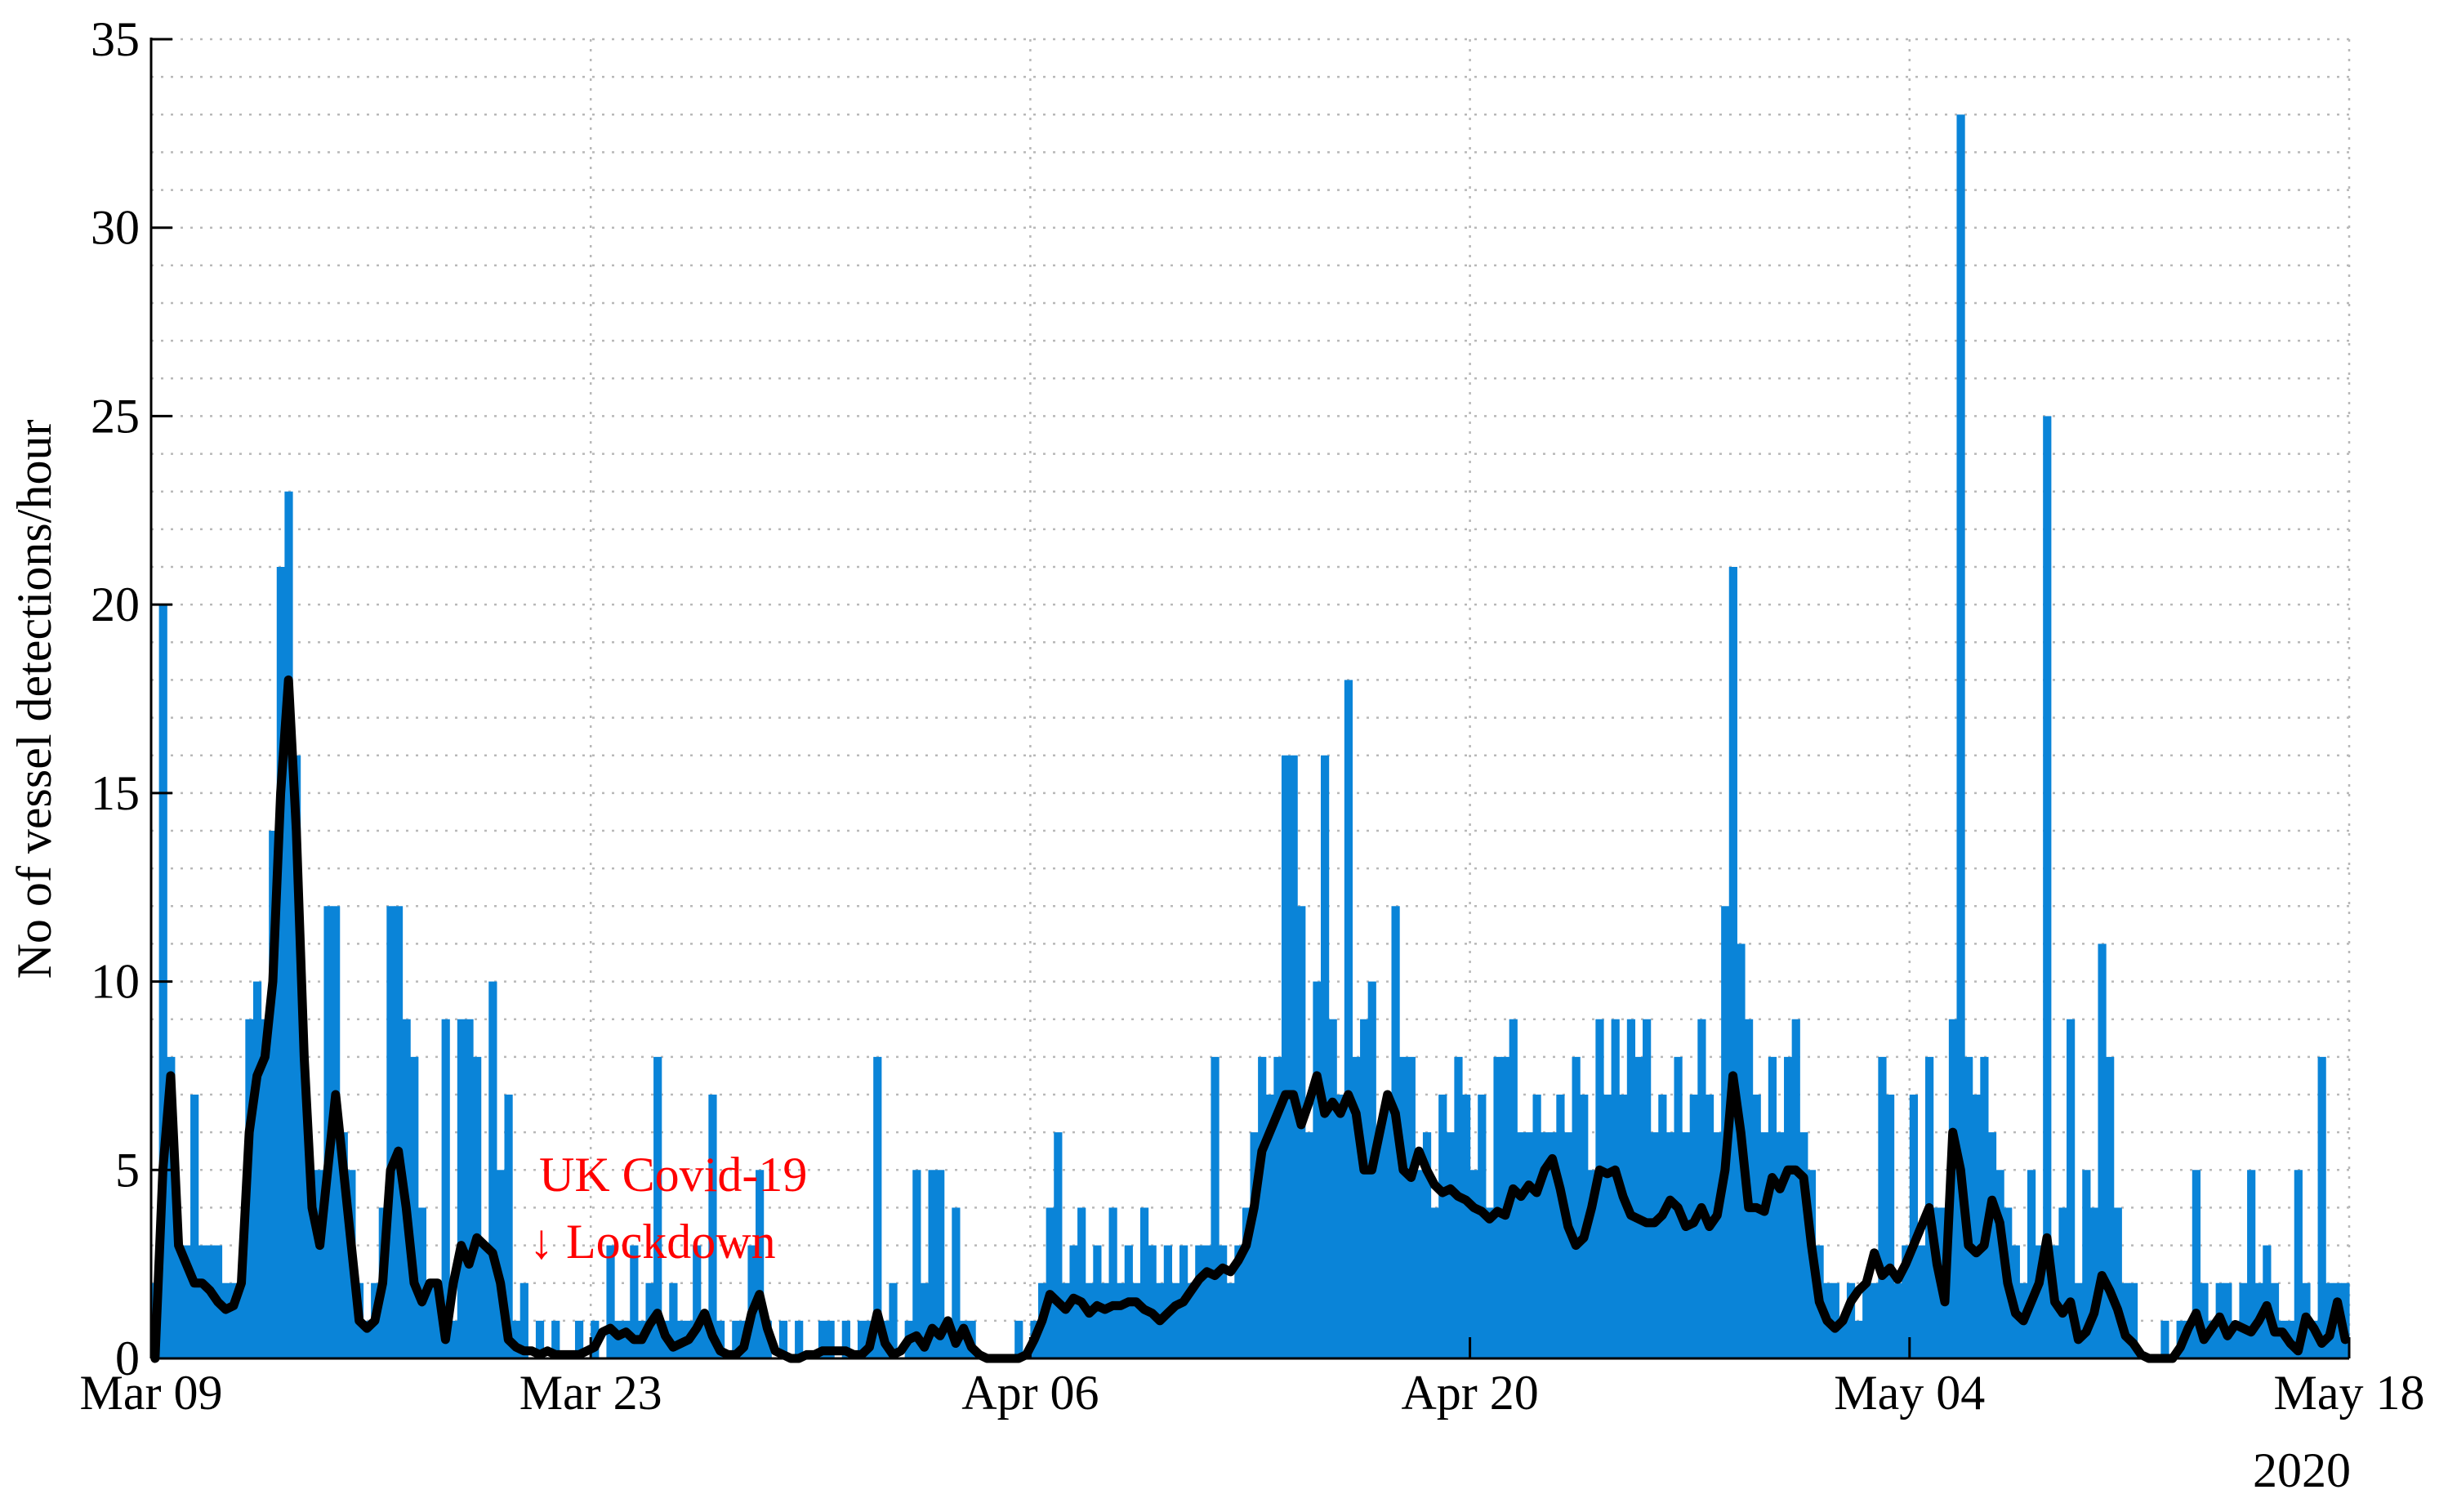 Image resolution: width=2448 pixels, height=1512 pixels. What do you see at coordinates (152, 1393) in the screenshot?
I see `x-tick-label: Mar 09` at bounding box center [152, 1393].